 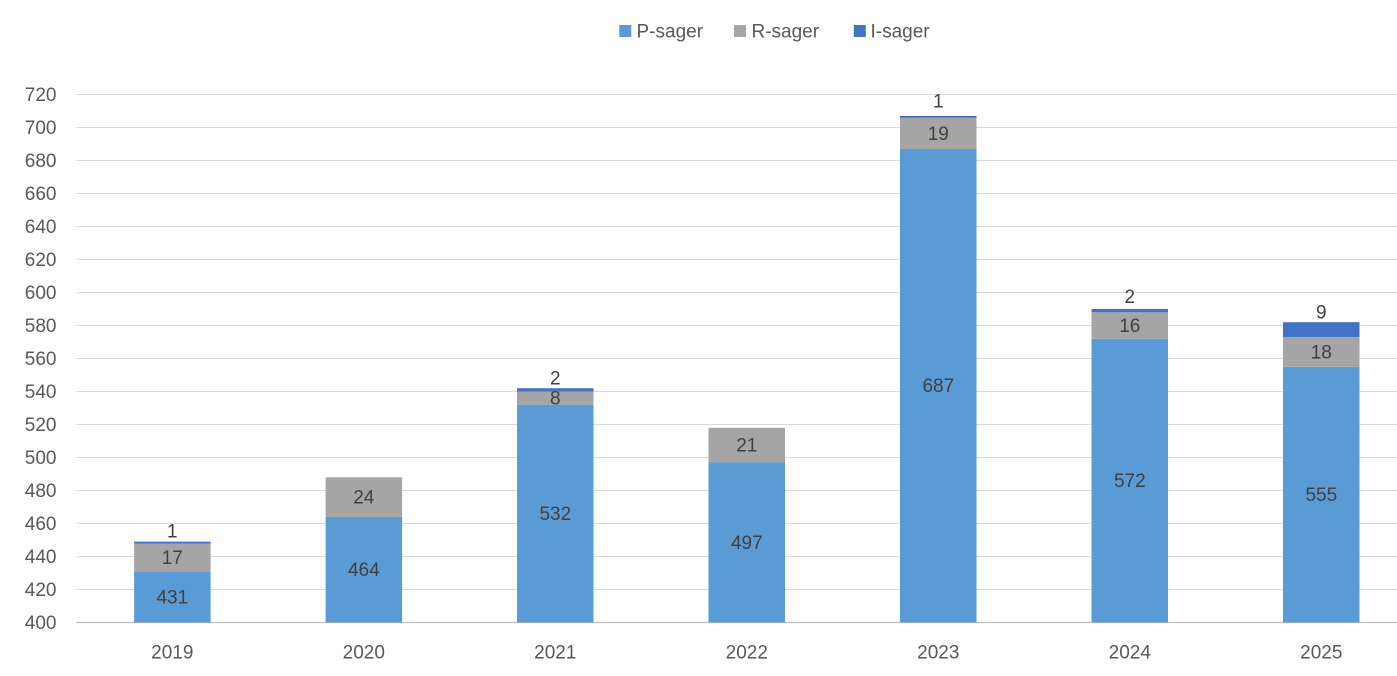 I want to click on svg-text: 2023, so click(x=938, y=653).